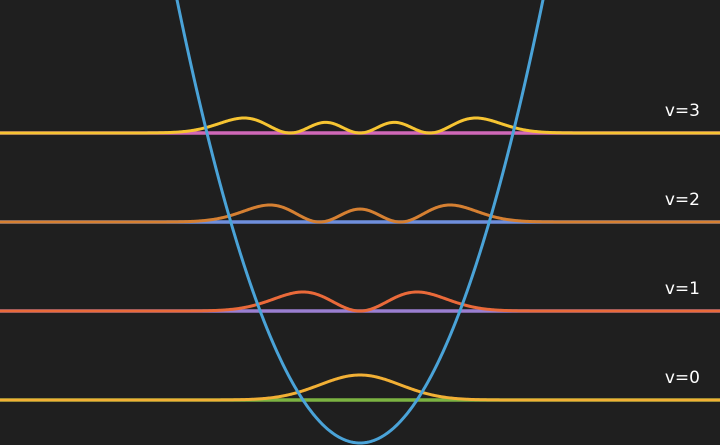 This screenshot has width=720, height=445. I want to click on level-label-v1: v=1, so click(682, 289).